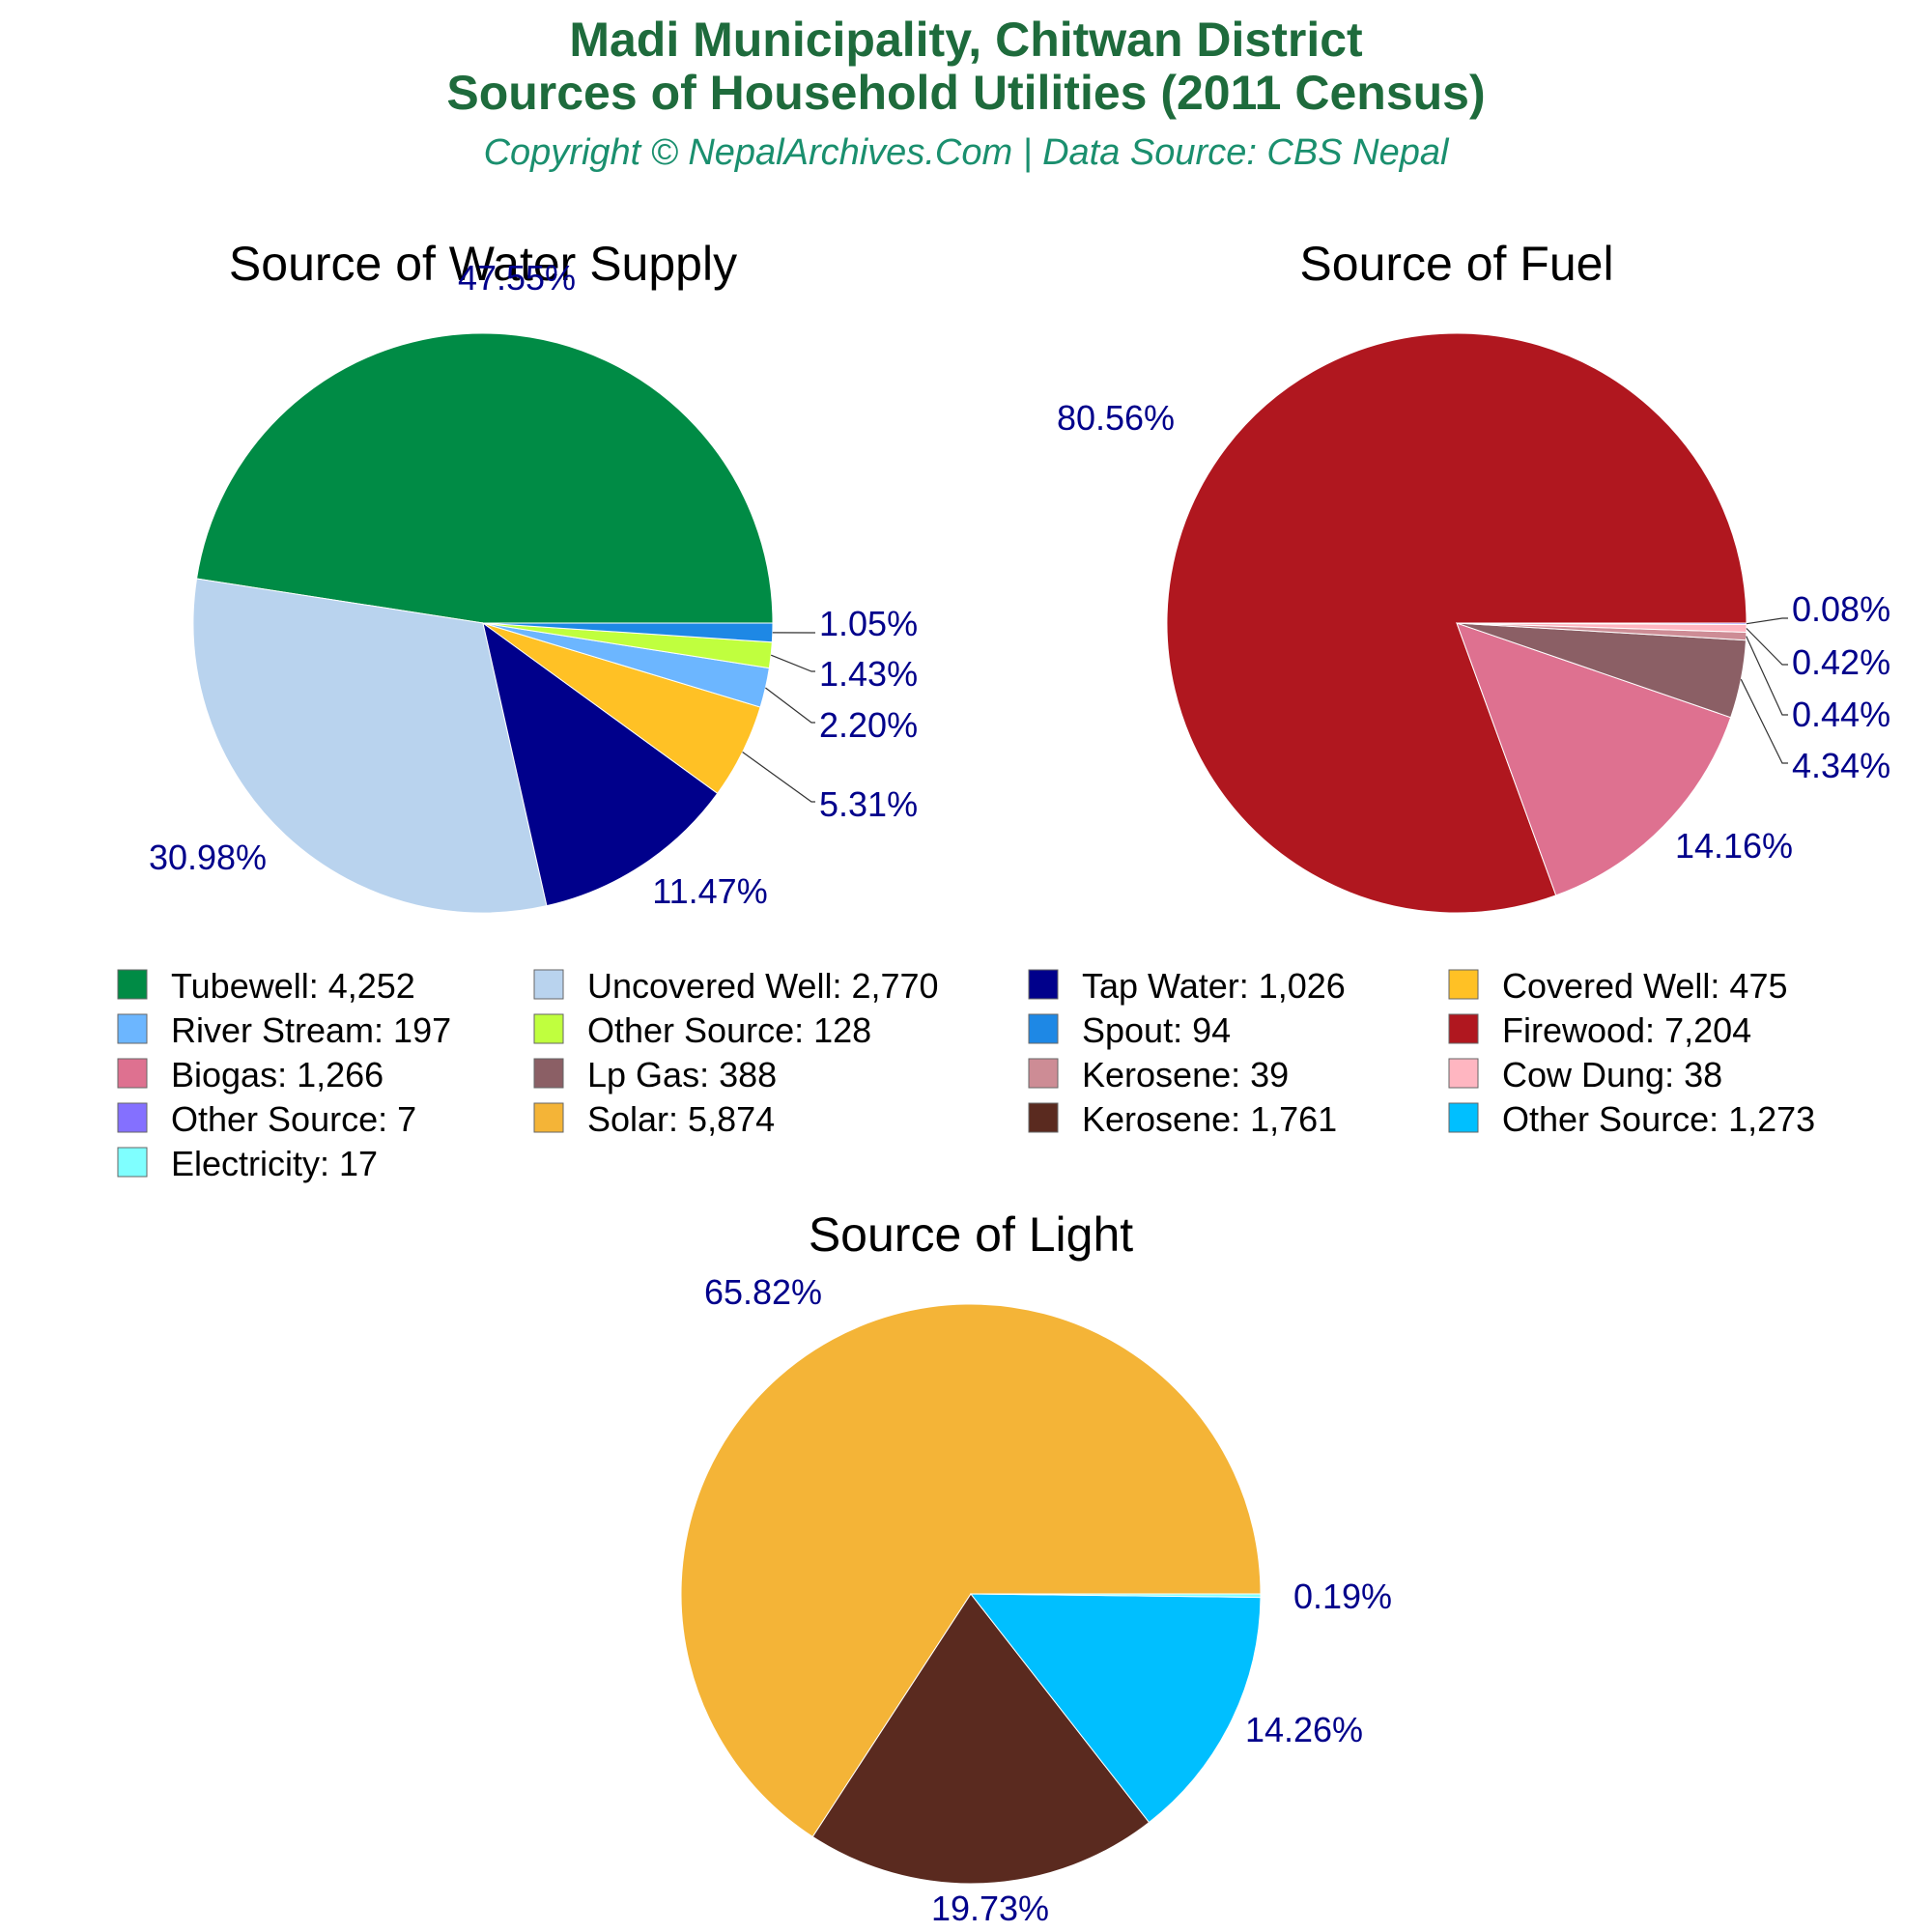  I want to click on slice-tap-water, so click(600, 764).